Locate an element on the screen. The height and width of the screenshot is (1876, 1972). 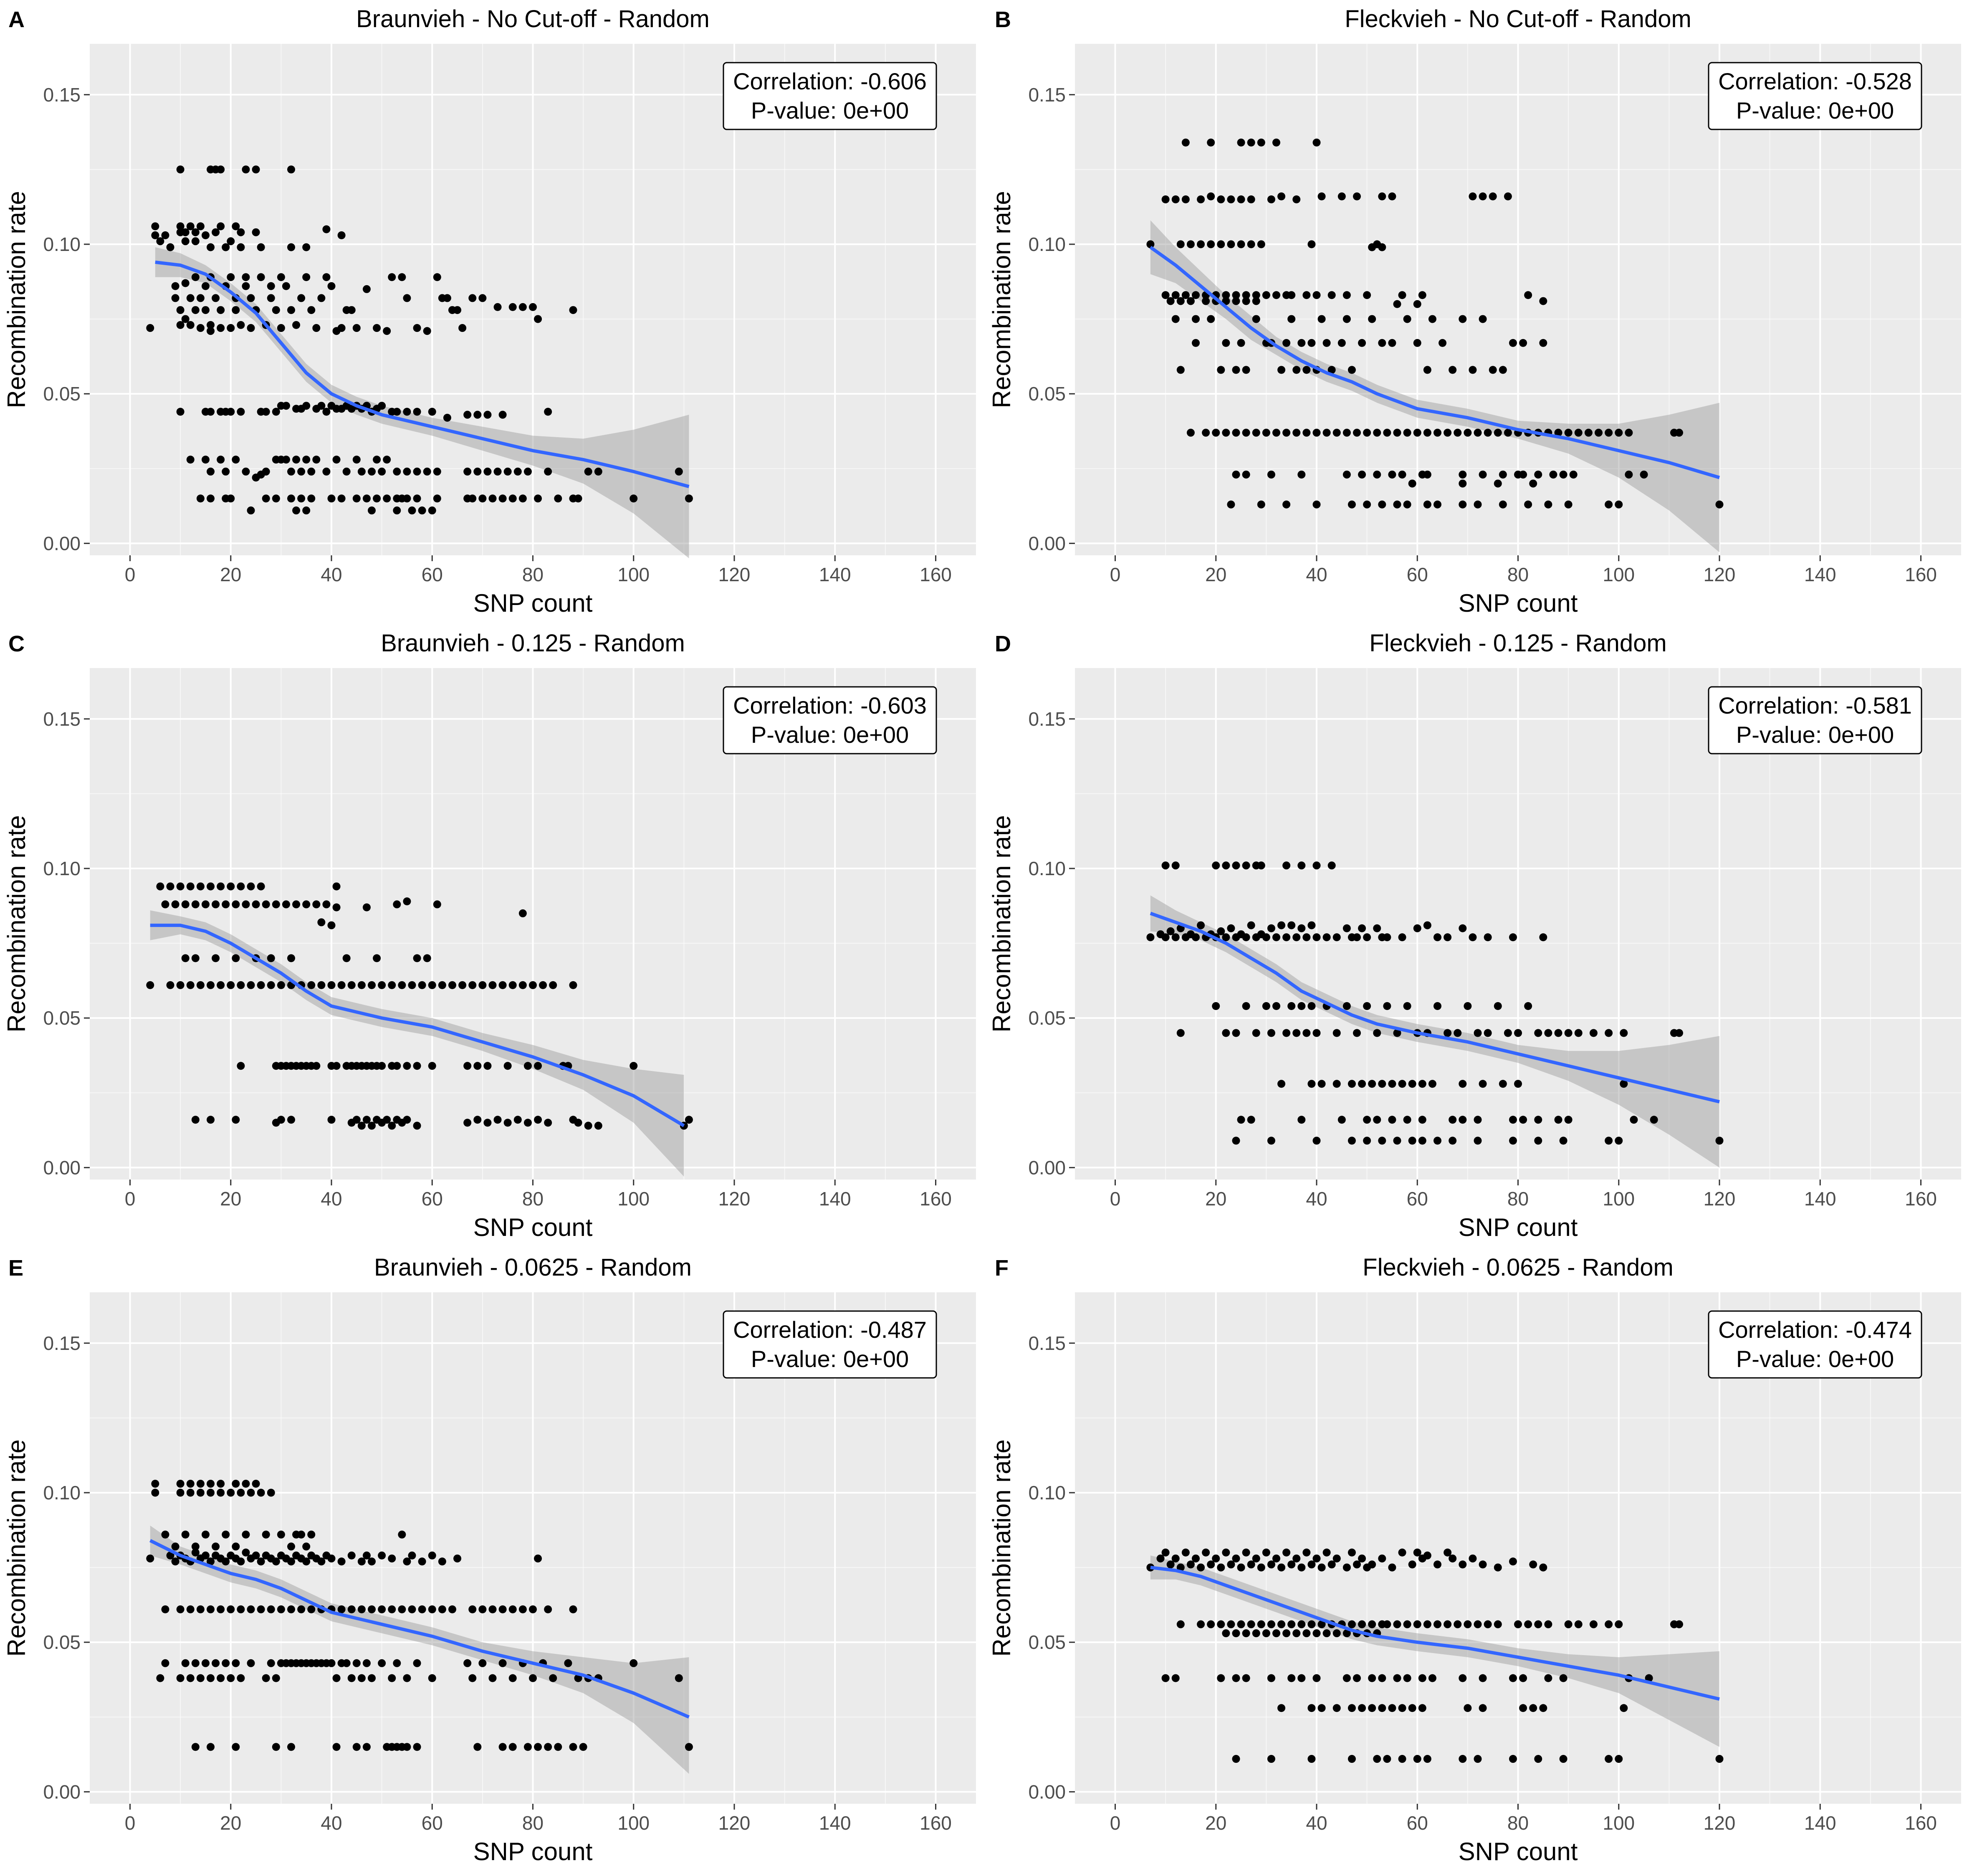
panel-letter: A is located at coordinates (16, 19).